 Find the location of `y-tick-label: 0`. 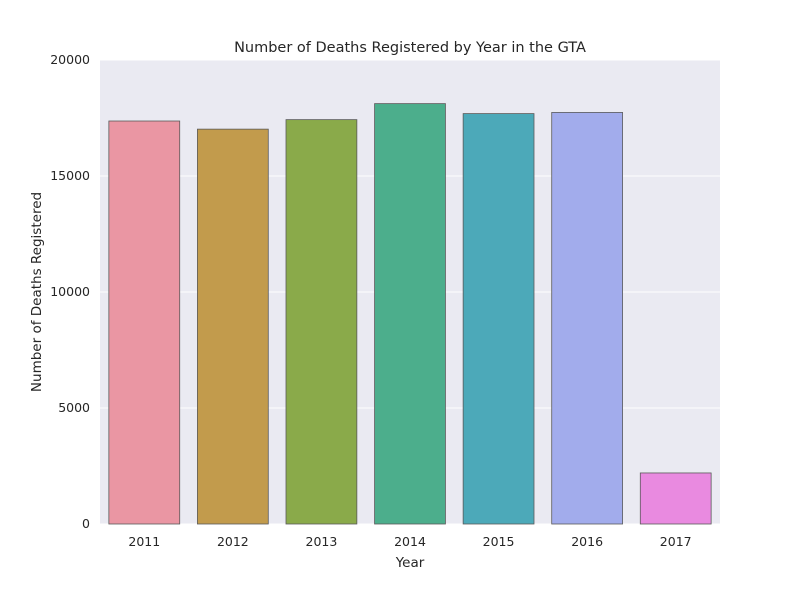

y-tick-label: 0 is located at coordinates (86, 523).